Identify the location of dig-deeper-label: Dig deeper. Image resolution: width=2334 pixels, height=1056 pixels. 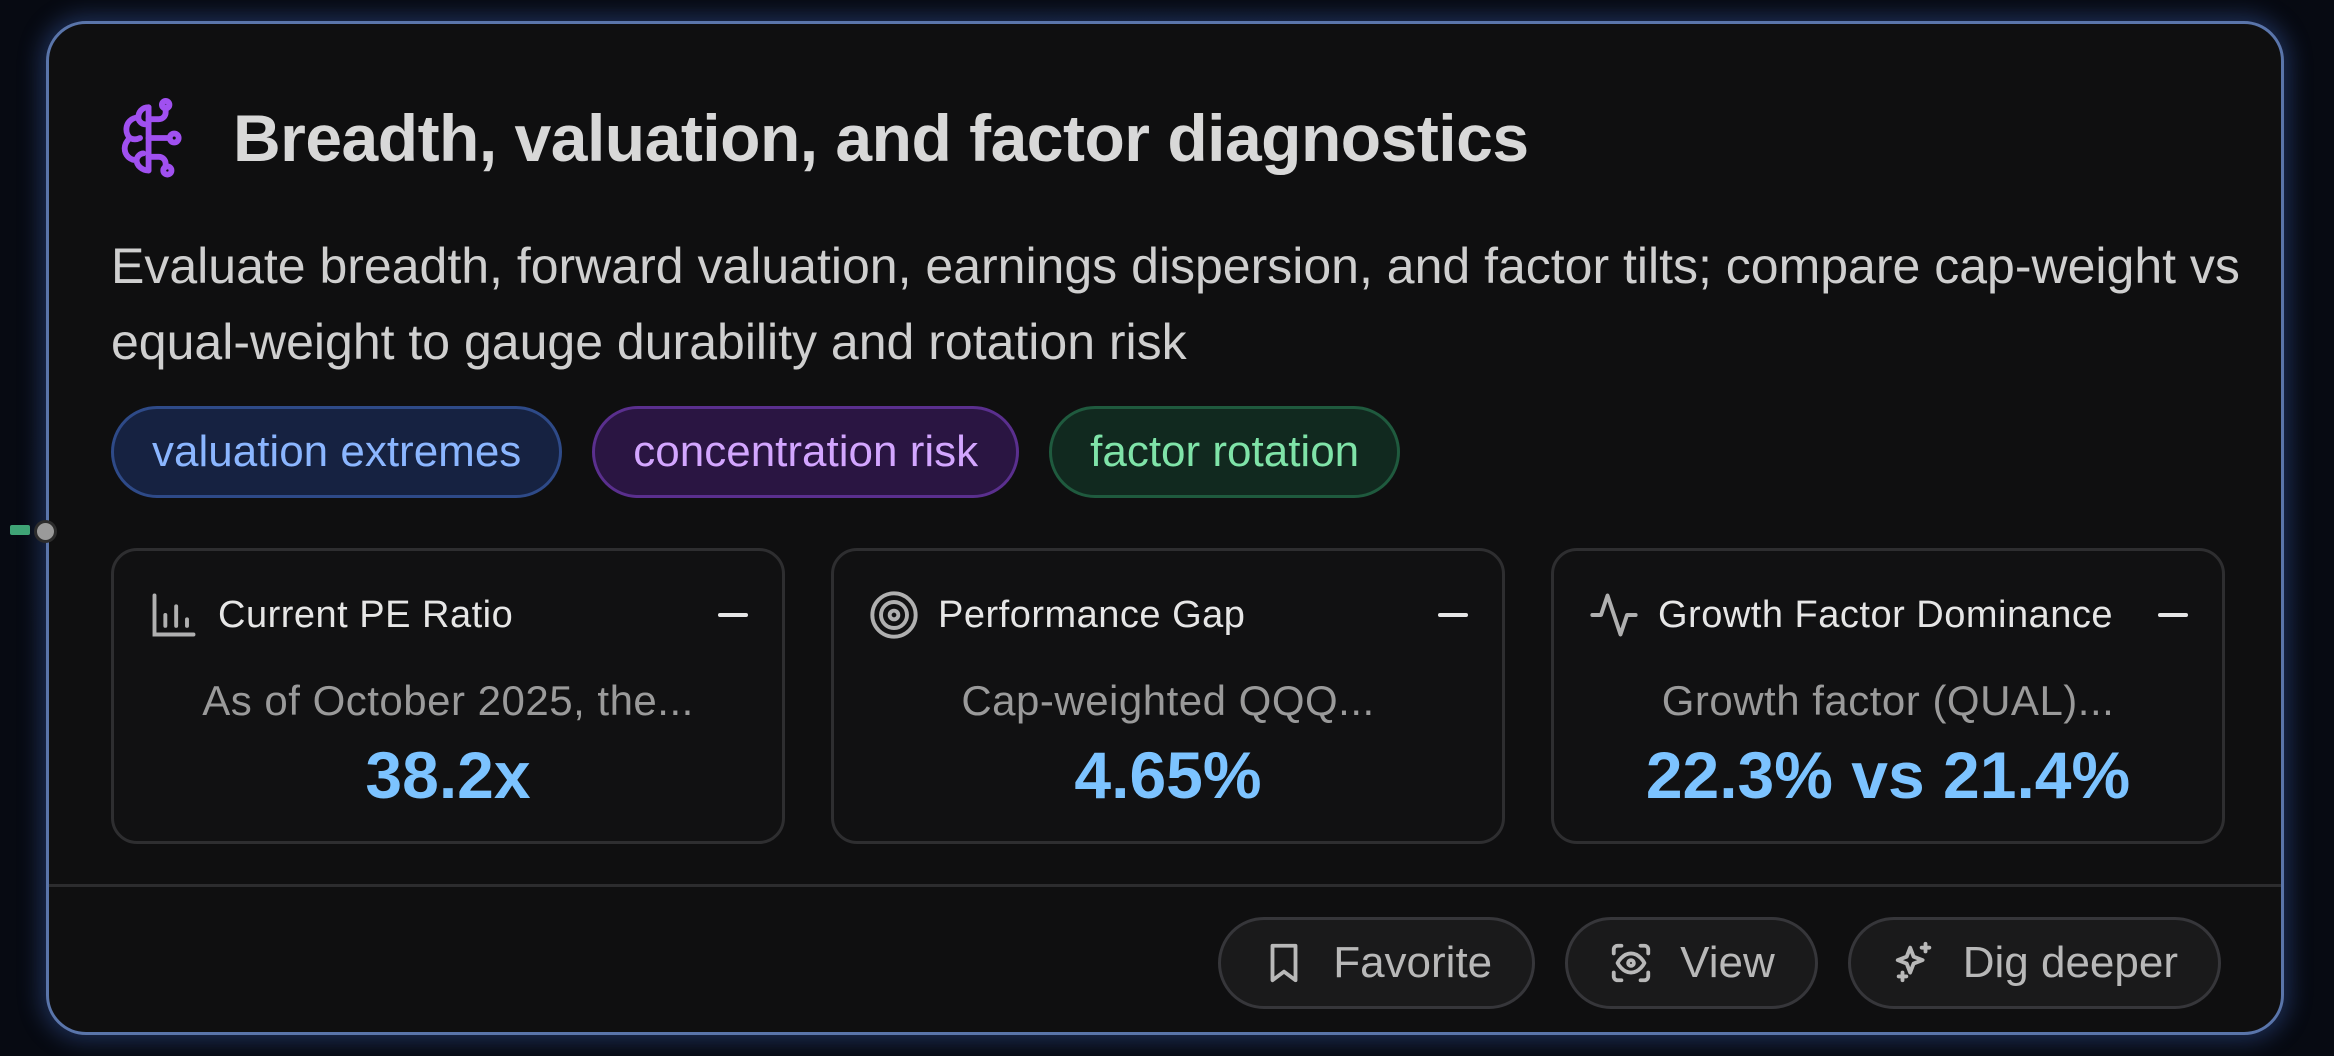
(2070, 962).